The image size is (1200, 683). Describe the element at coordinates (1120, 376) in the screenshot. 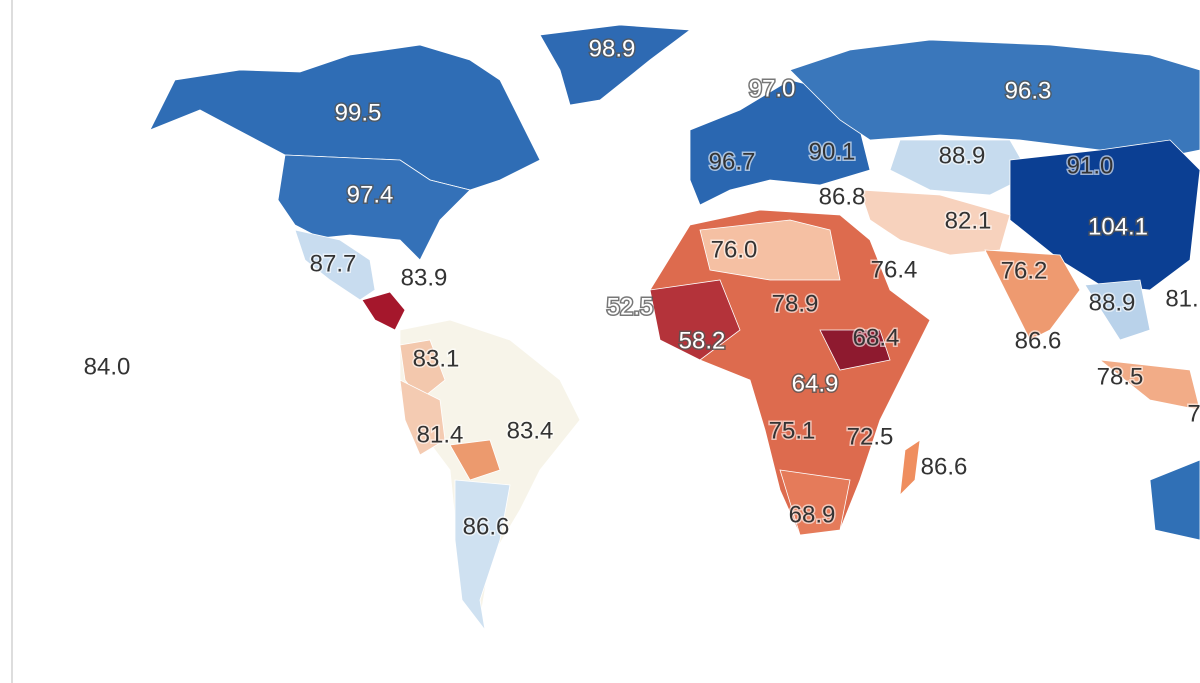

I see `value-label: 78.5` at that location.